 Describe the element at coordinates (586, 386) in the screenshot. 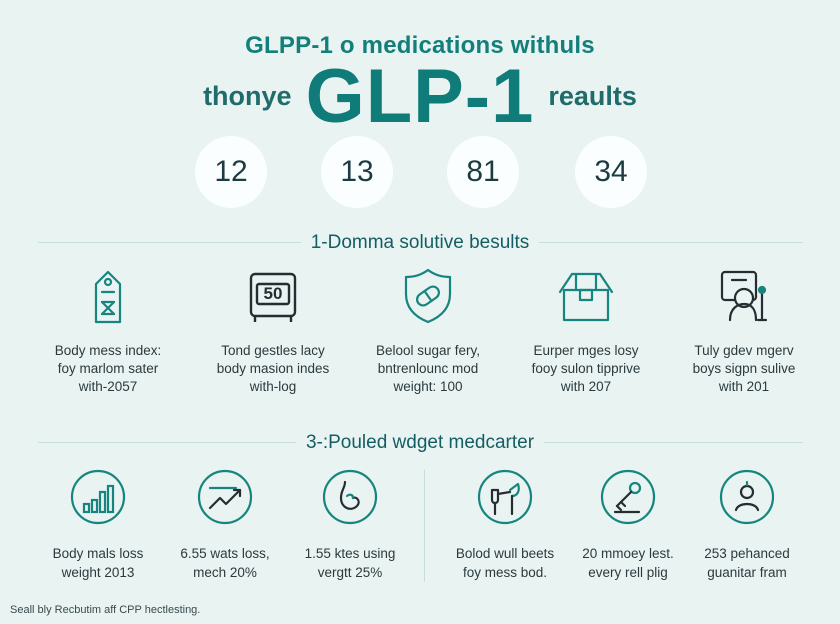

I see `caption-line: with 207` at that location.